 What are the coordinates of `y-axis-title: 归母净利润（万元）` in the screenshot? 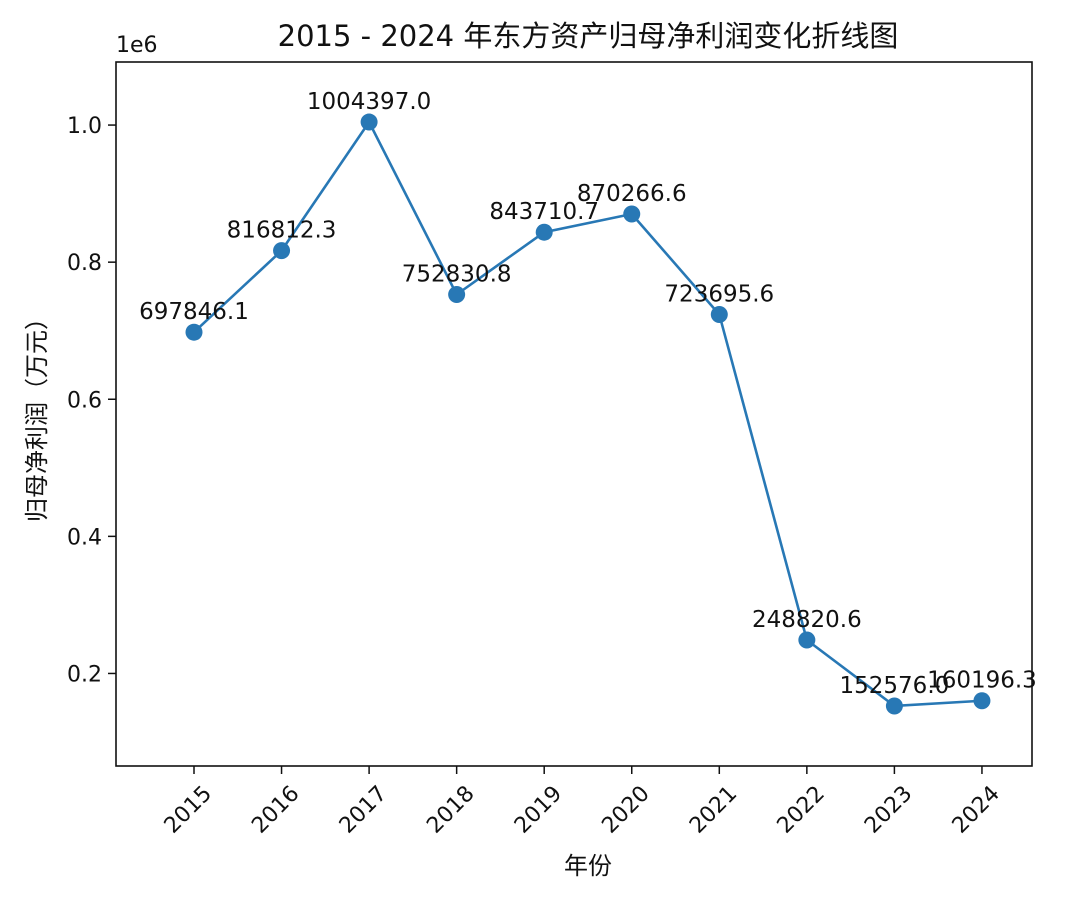 It's located at (37, 414).